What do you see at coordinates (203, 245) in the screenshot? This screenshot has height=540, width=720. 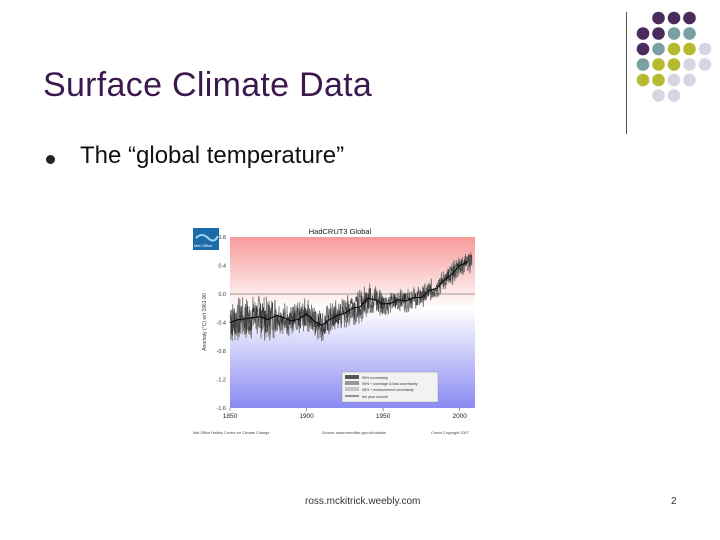 I see `logo-text: Met Office` at bounding box center [203, 245].